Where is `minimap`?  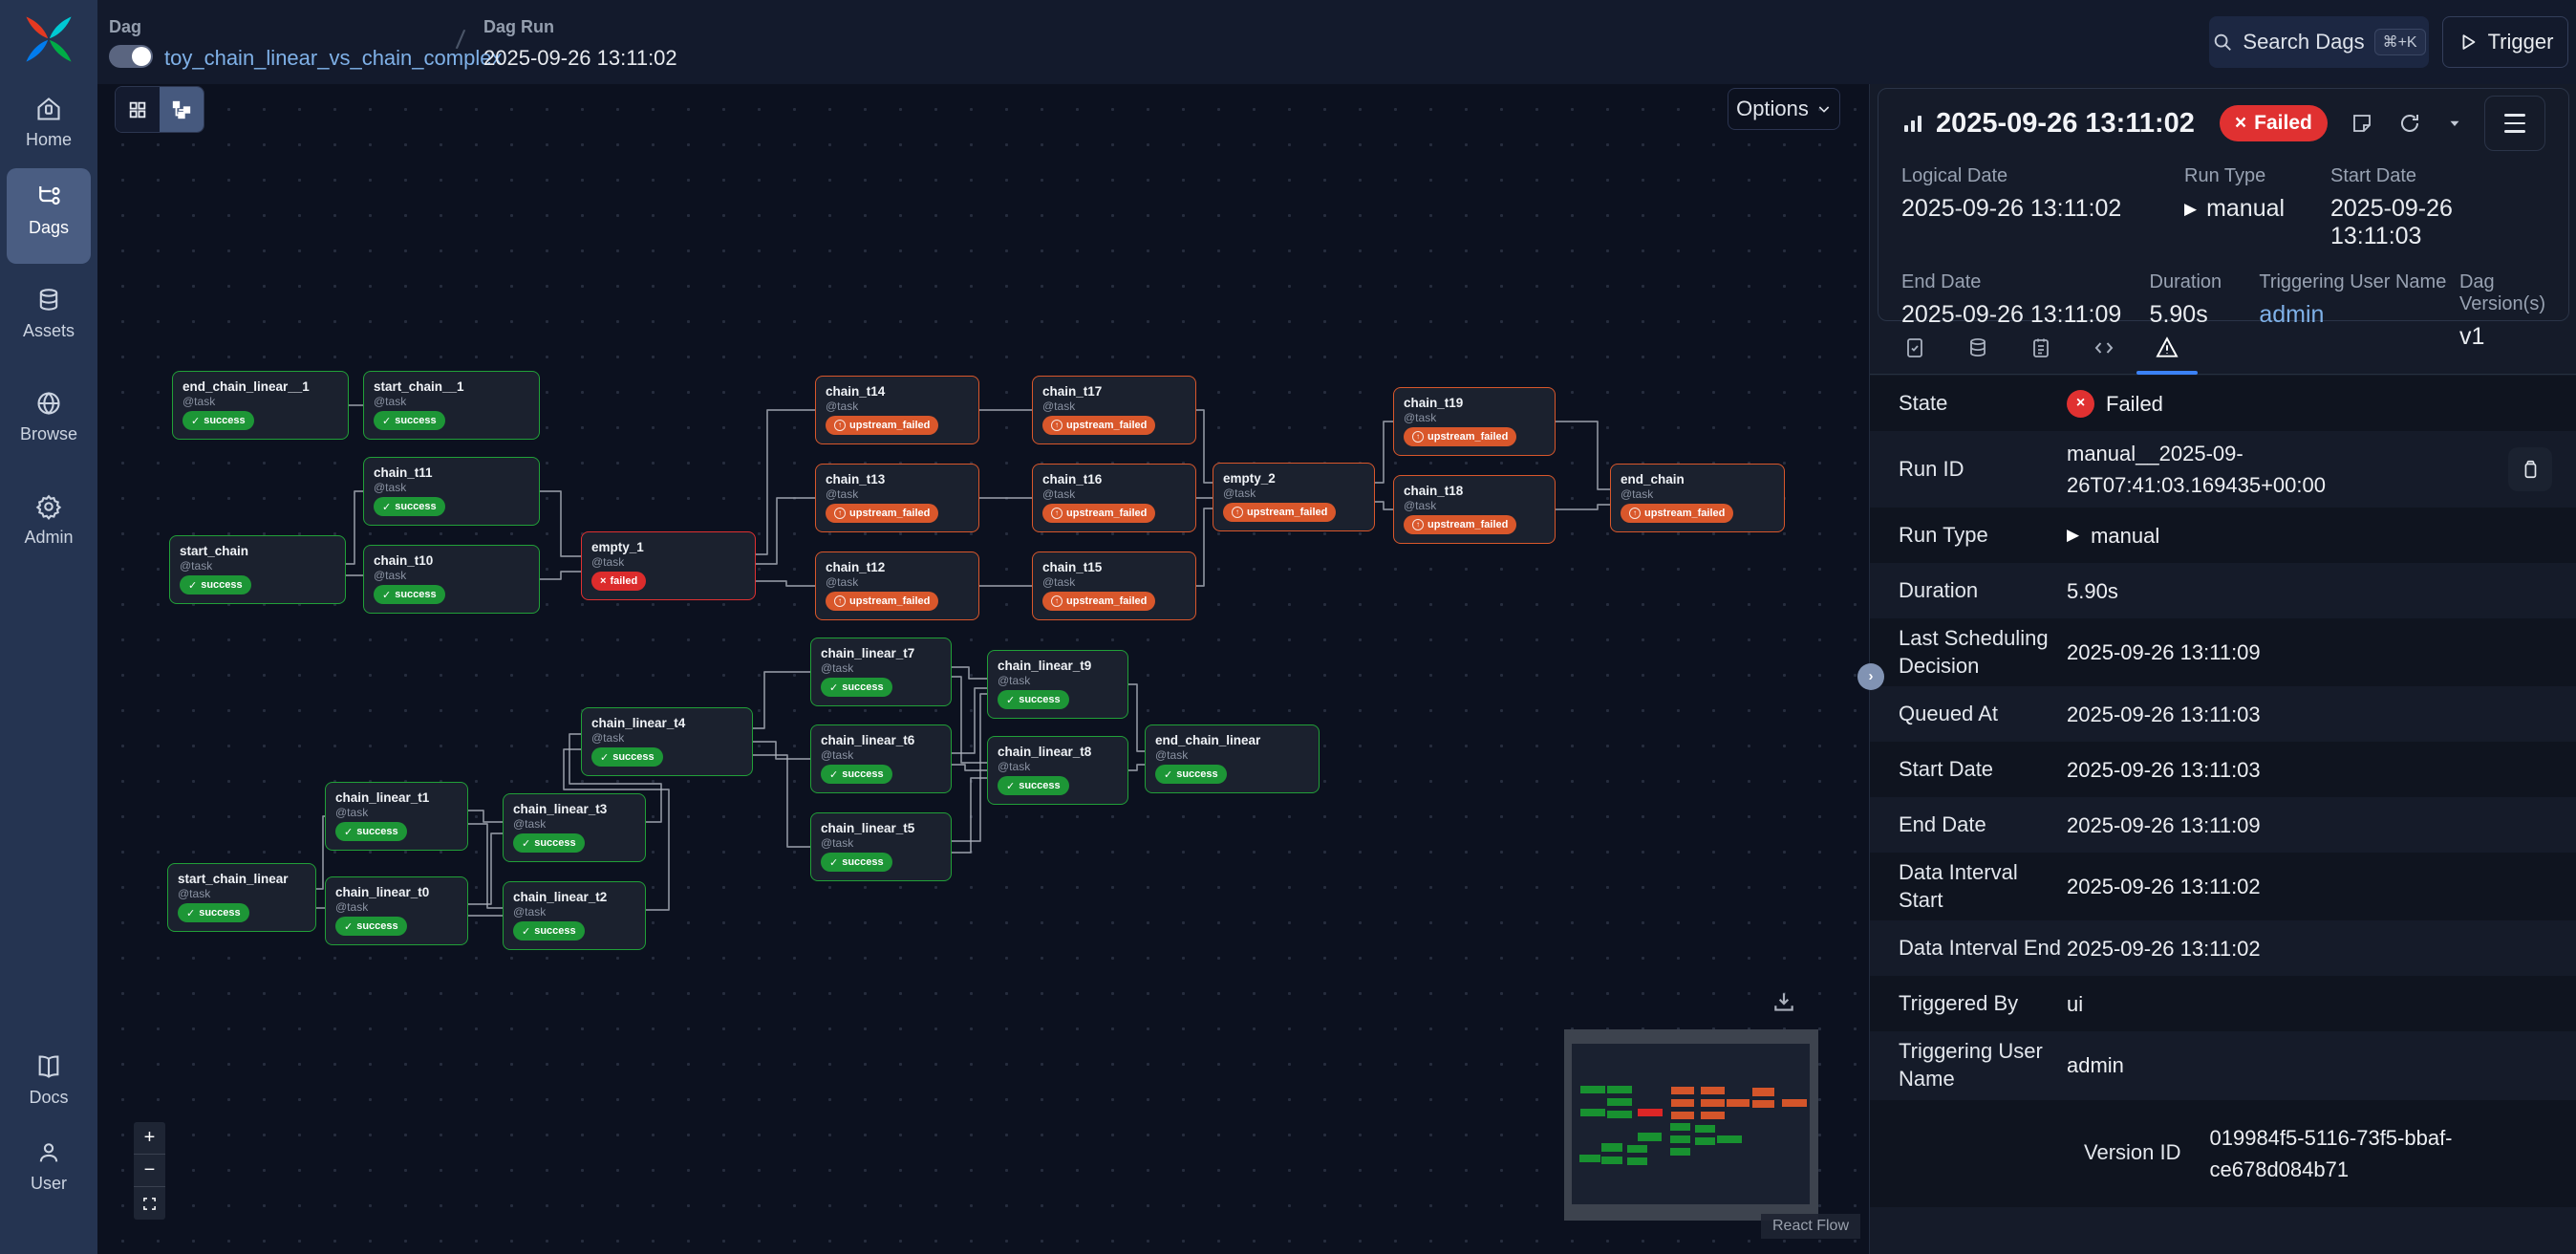 minimap is located at coordinates (1691, 1125).